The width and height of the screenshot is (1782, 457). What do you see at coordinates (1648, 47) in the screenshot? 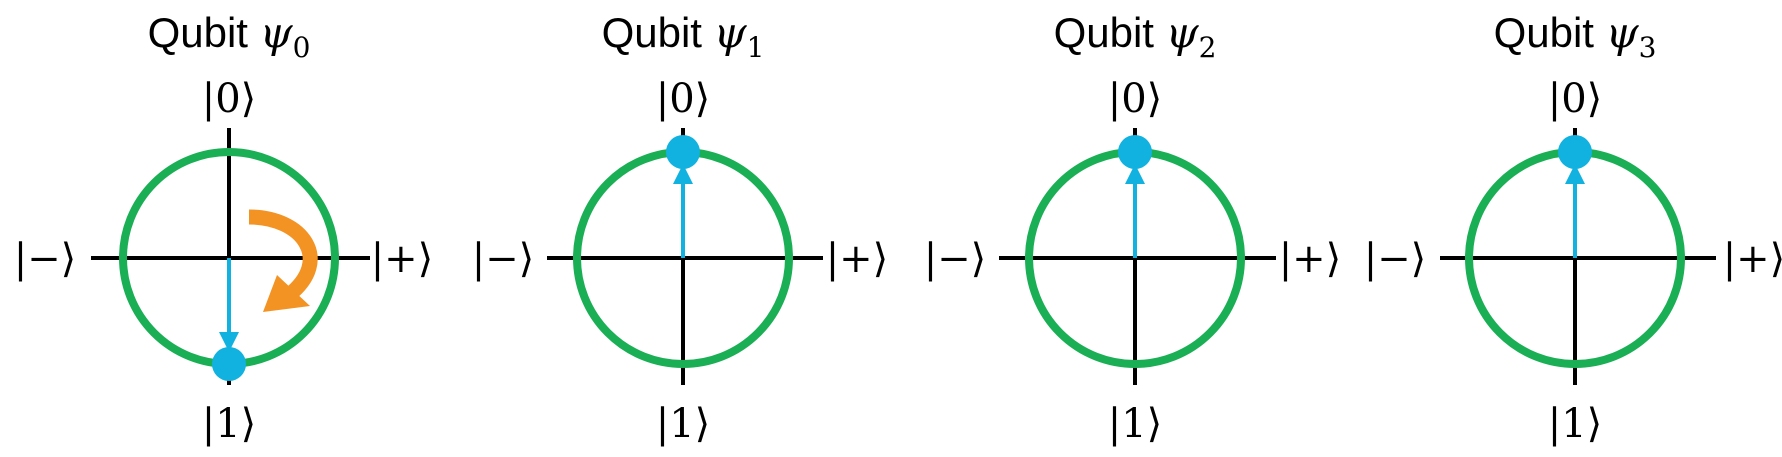
I see `qubit-subscript: 3` at bounding box center [1648, 47].